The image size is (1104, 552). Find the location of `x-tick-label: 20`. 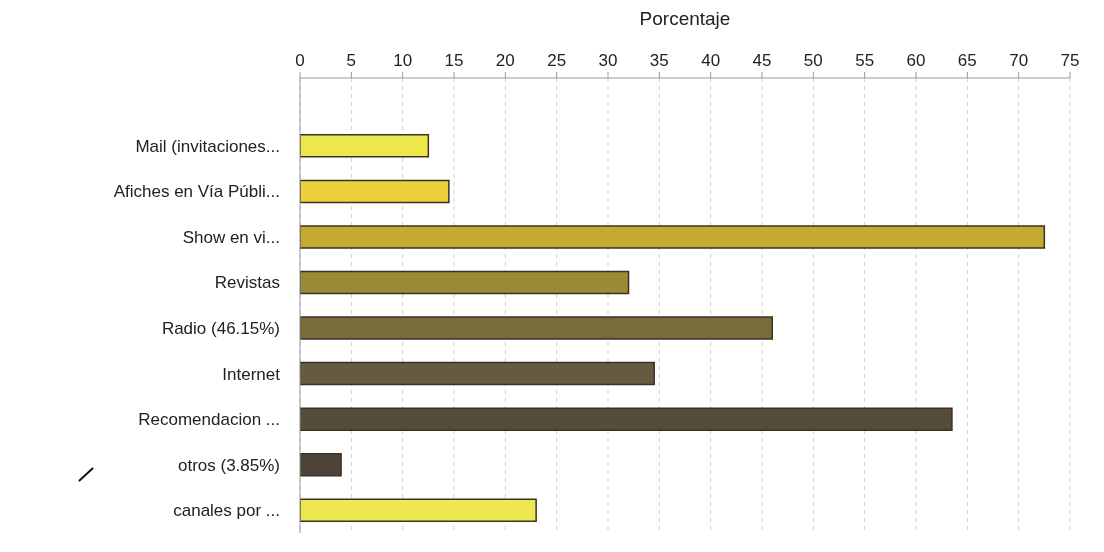

x-tick-label: 20 is located at coordinates (505, 60).